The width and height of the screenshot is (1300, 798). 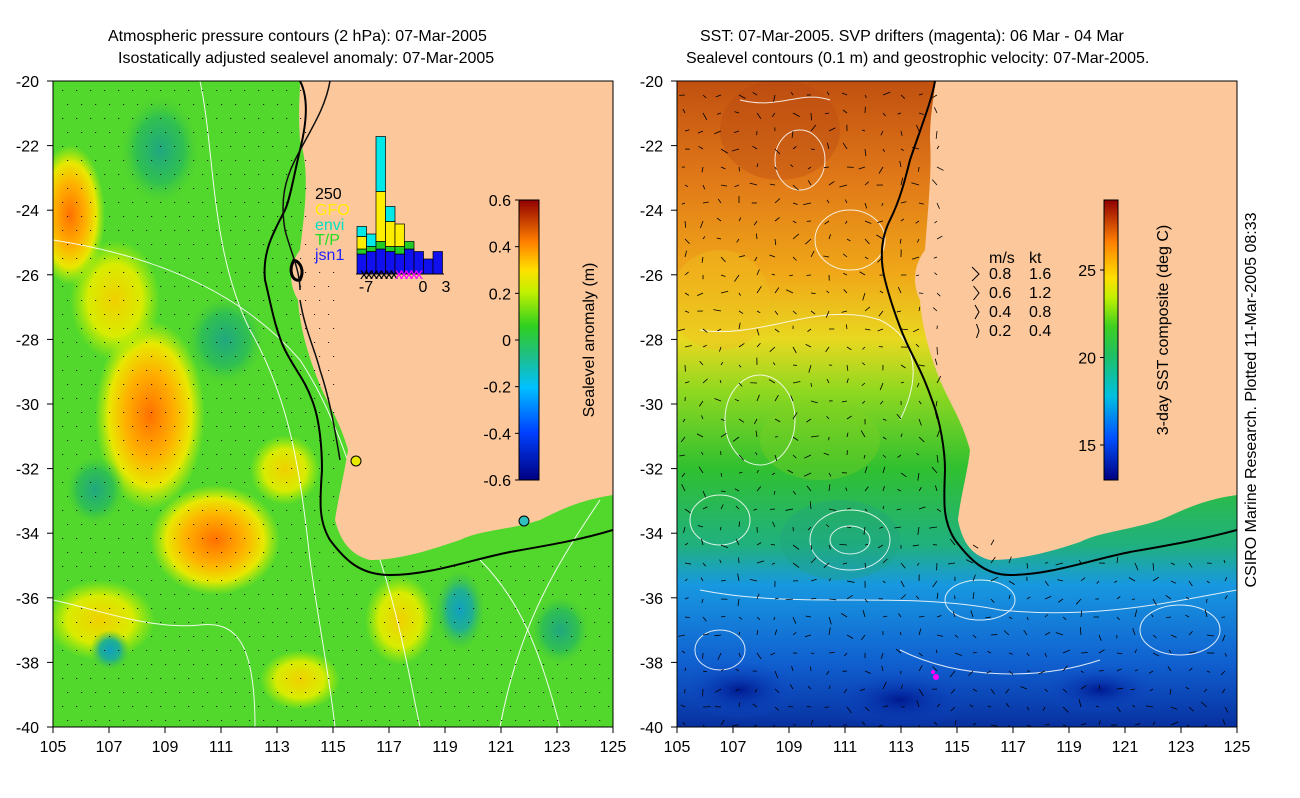 What do you see at coordinates (446, 287) in the screenshot?
I see `inset-x-tick-label: 3` at bounding box center [446, 287].